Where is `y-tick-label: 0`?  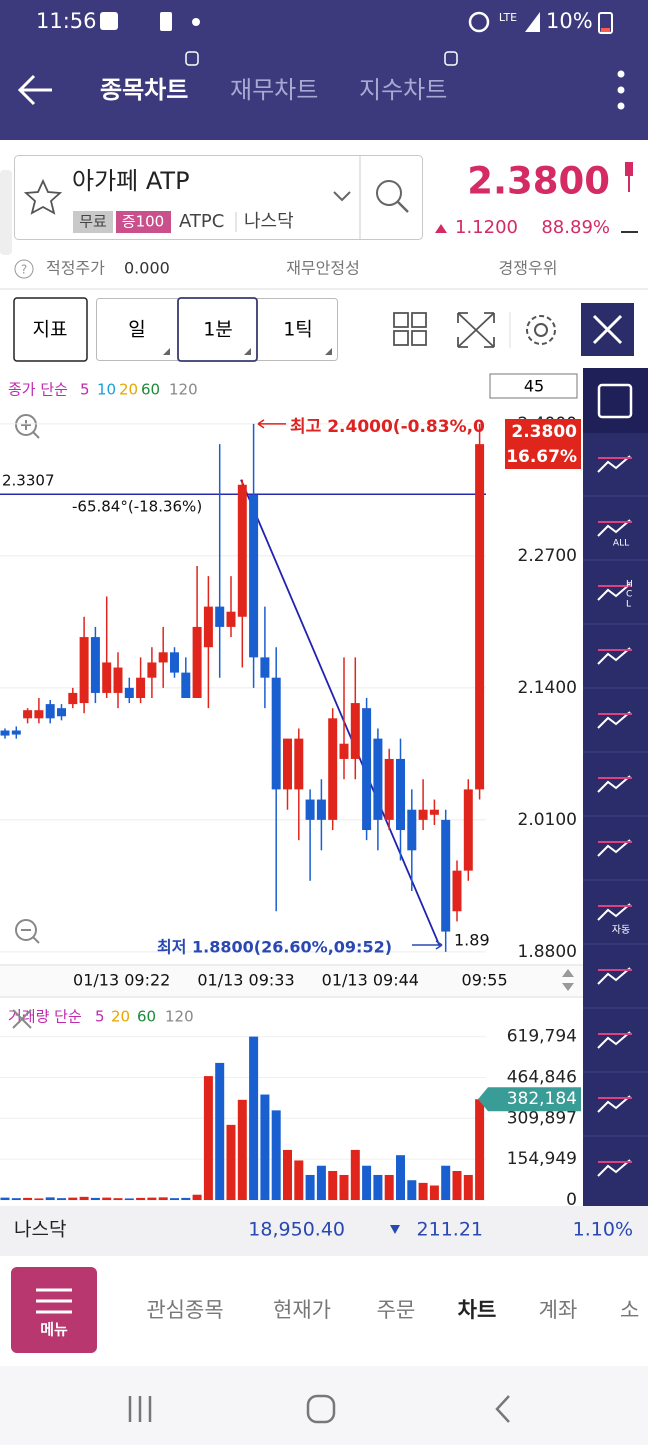 y-tick-label: 0 is located at coordinates (571, 1200).